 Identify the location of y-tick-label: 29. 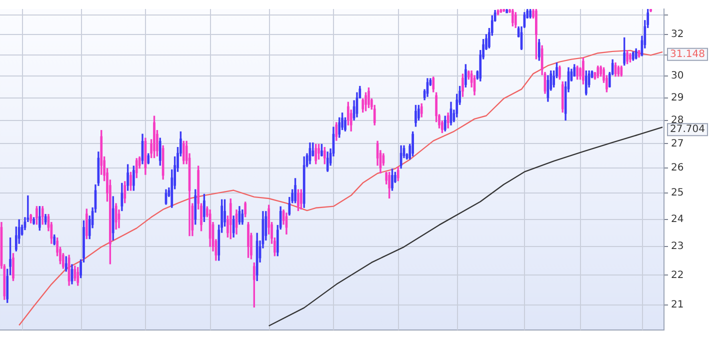
(677, 98).